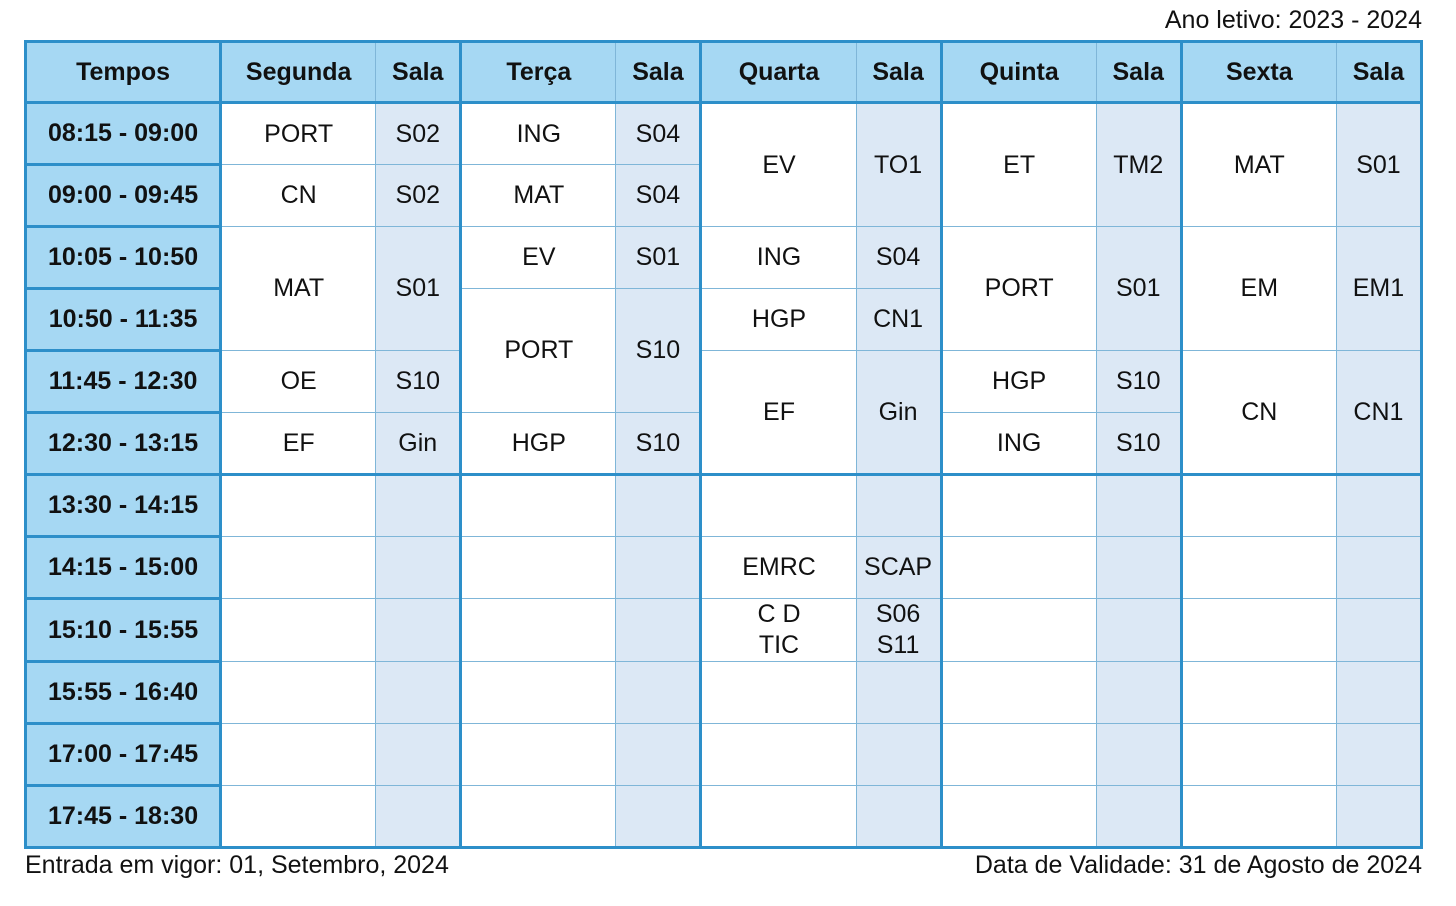 This screenshot has height=906, width=1456. What do you see at coordinates (298, 195) in the screenshot?
I see `subject-cell: CN` at bounding box center [298, 195].